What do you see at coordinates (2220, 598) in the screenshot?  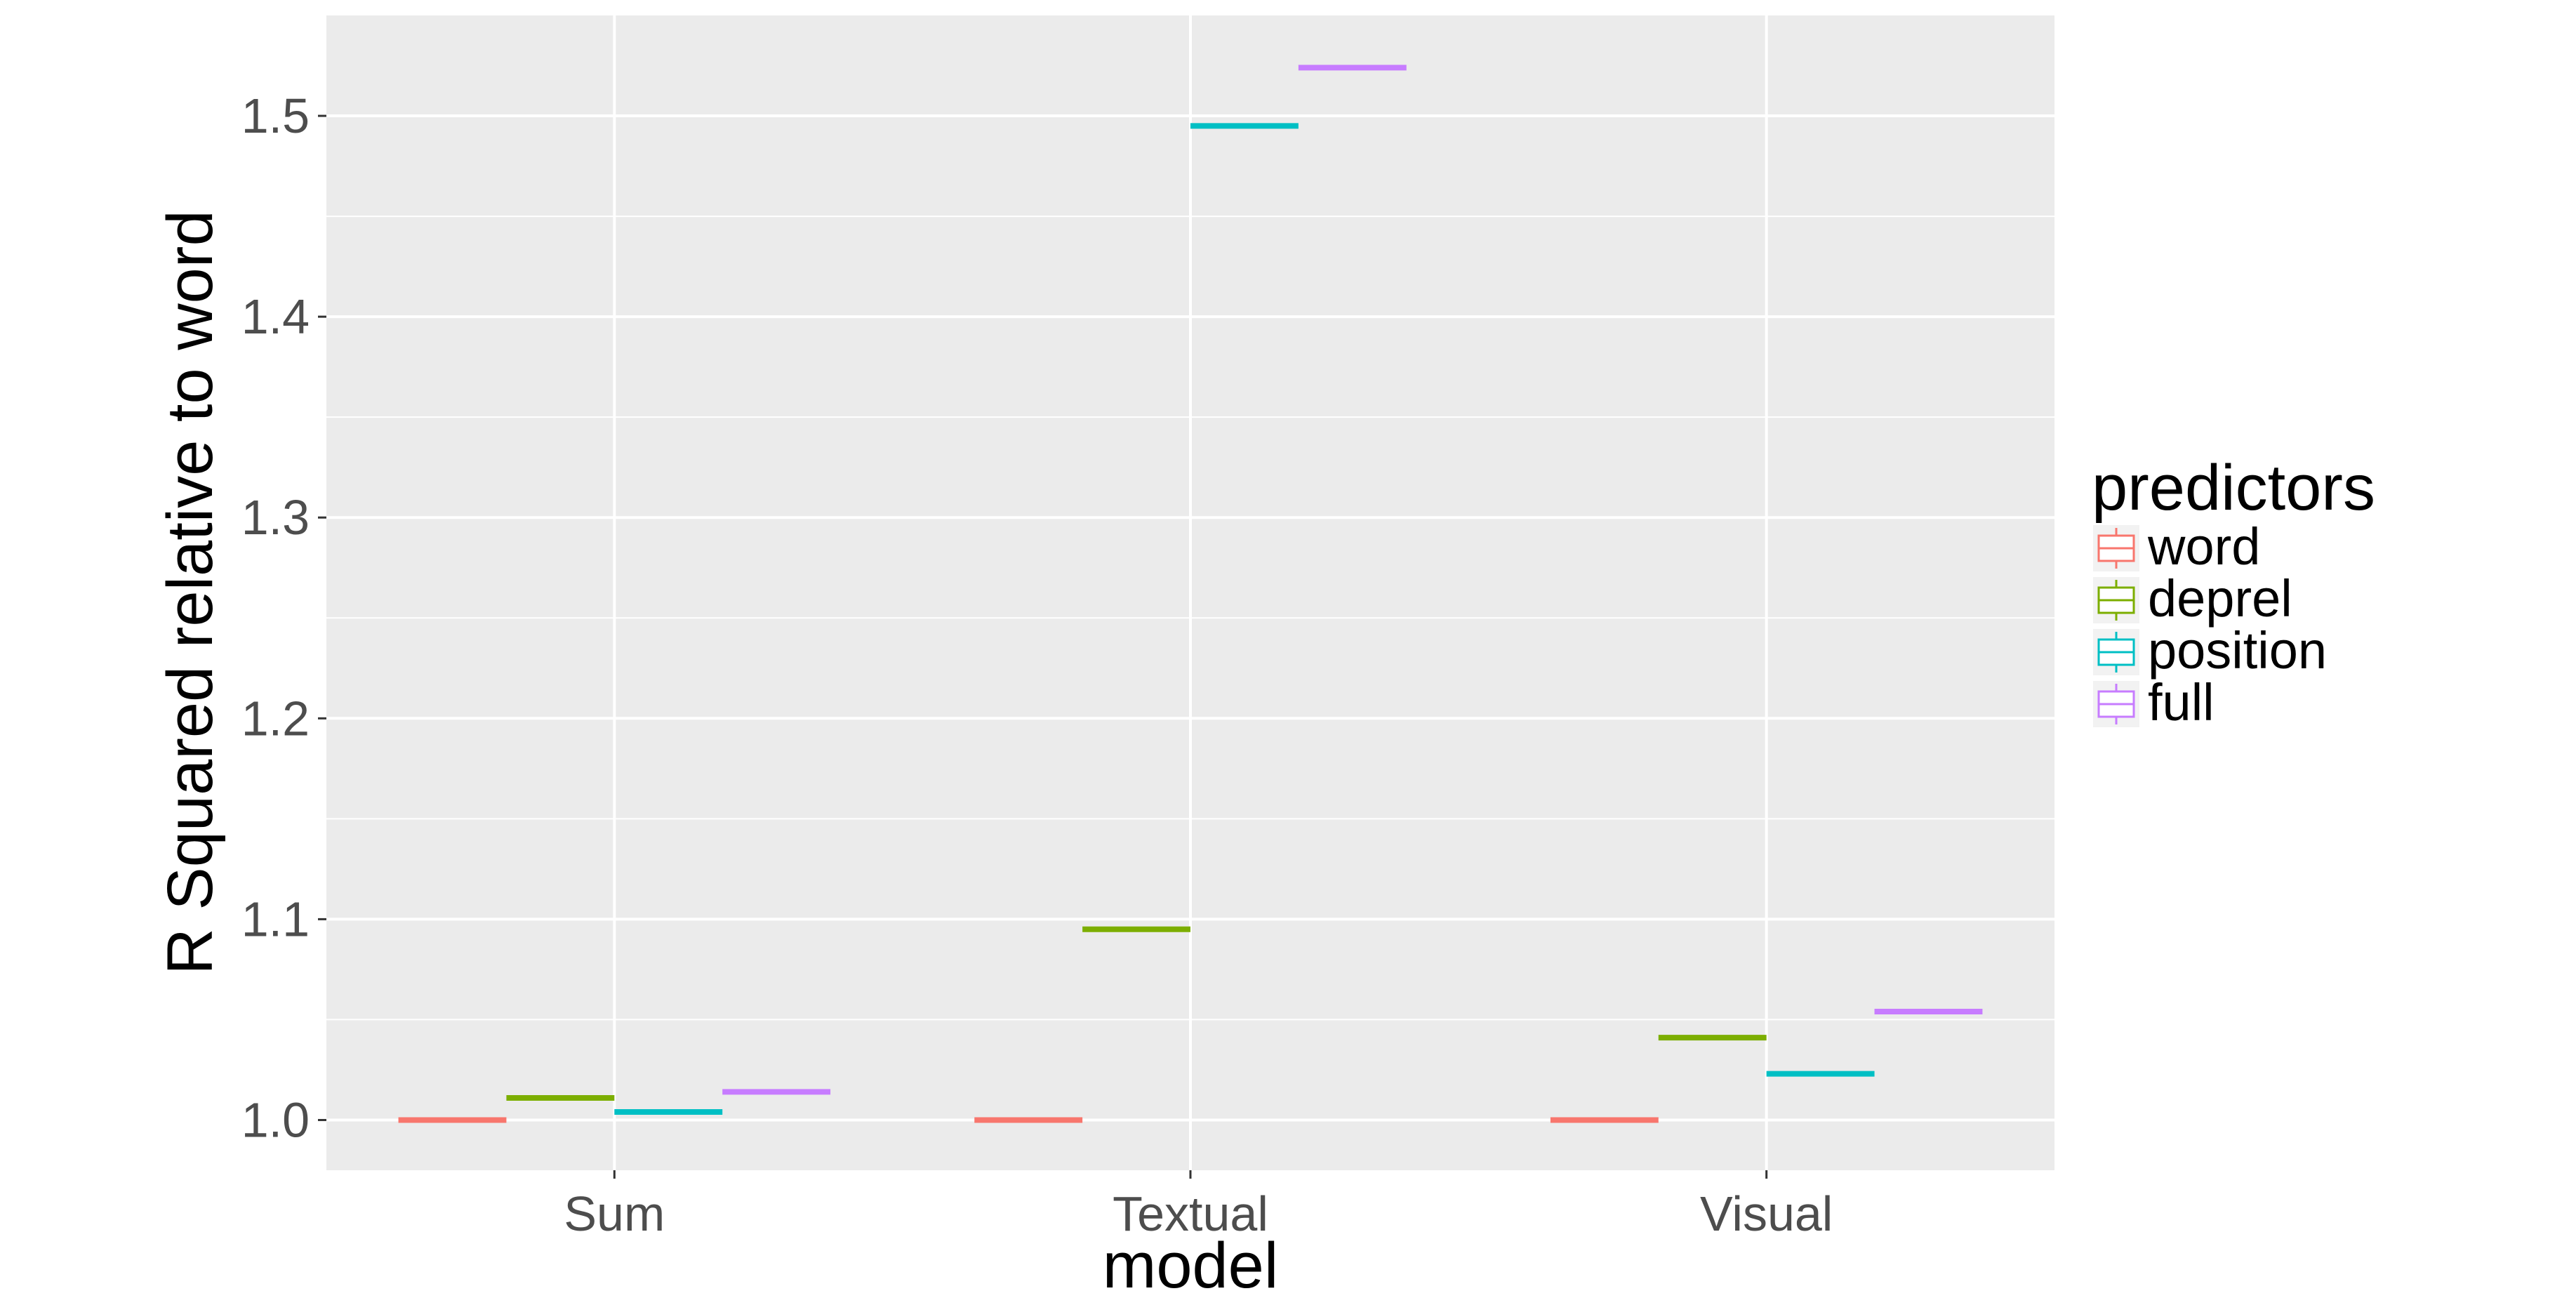 I see `legend-label-deprel: deprel` at bounding box center [2220, 598].